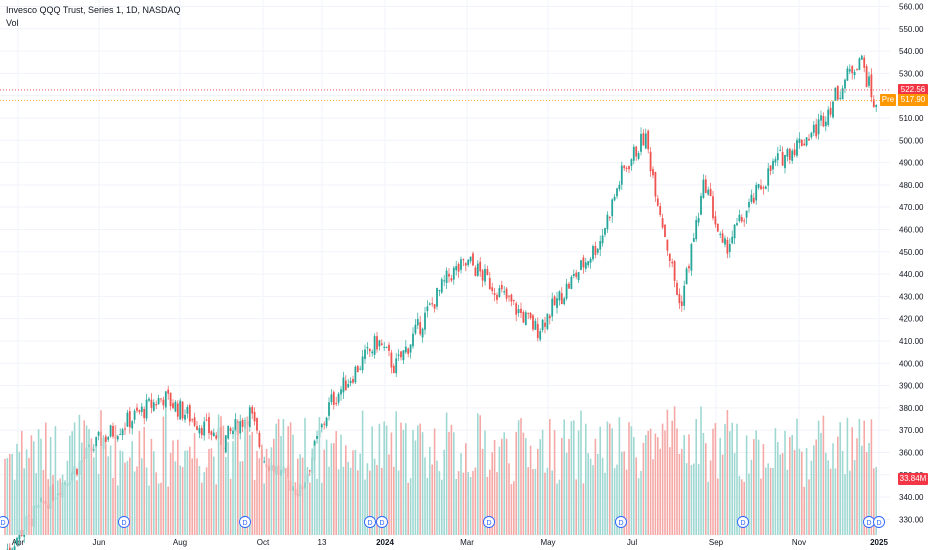 The width and height of the screenshot is (932, 550). I want to click on x-tick-label: Aug, so click(180, 542).